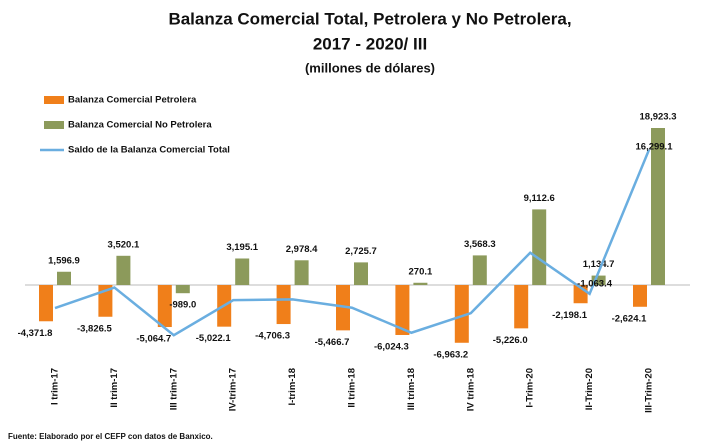 The height and width of the screenshot is (447, 705). Describe the element at coordinates (391, 346) in the screenshot. I see `data-label: -6,024.3` at that location.